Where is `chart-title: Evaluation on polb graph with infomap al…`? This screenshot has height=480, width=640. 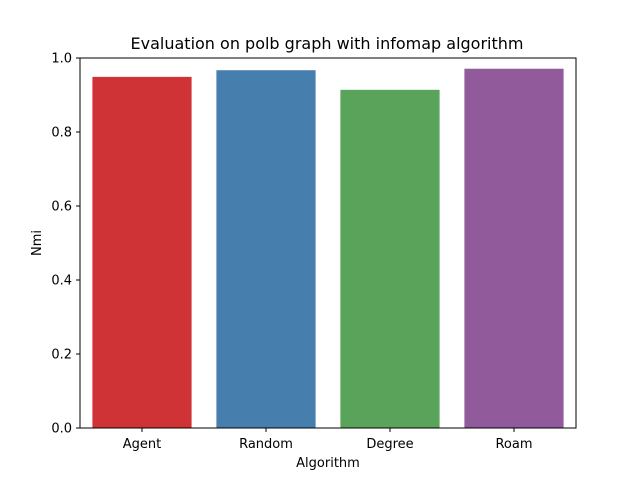 chart-title: Evaluation on polb graph with infomap al… is located at coordinates (327, 43).